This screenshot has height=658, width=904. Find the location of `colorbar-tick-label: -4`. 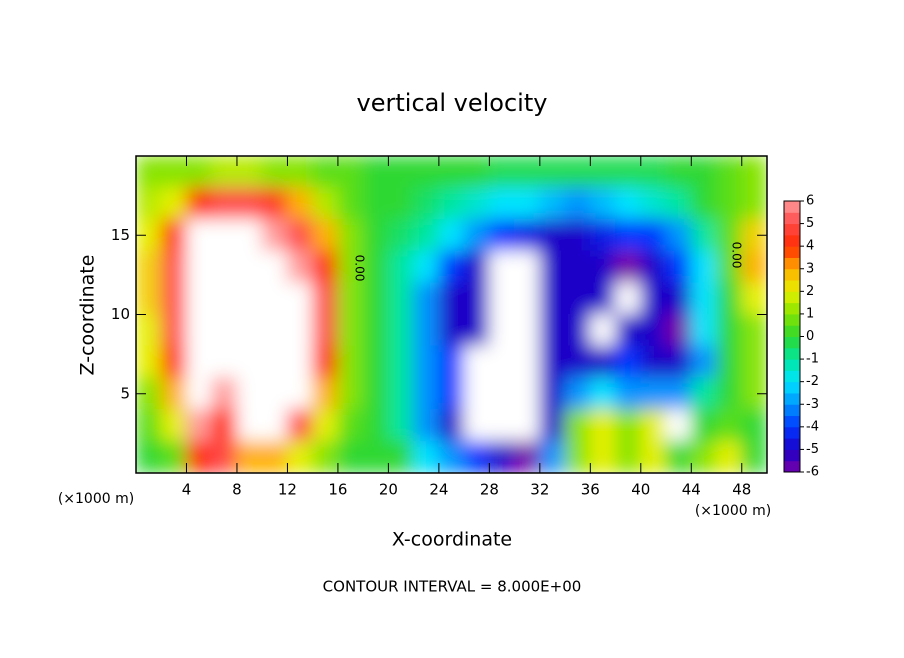

colorbar-tick-label: -4 is located at coordinates (812, 426).